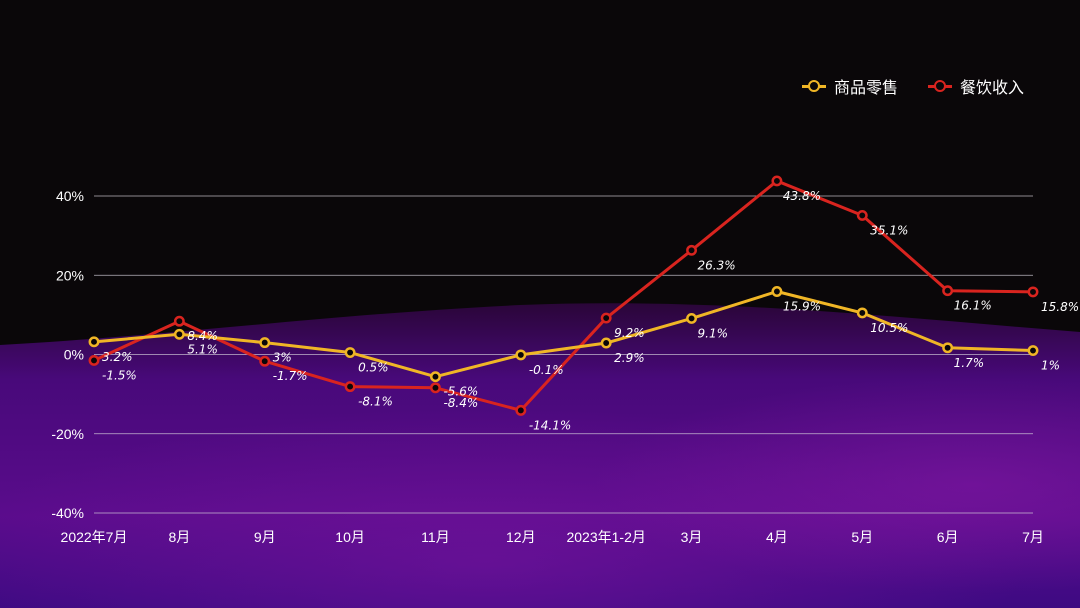 This screenshot has height=608, width=1080. Describe the element at coordinates (550, 425) in the screenshot. I see `data-label-catering: -14.1%` at that location.